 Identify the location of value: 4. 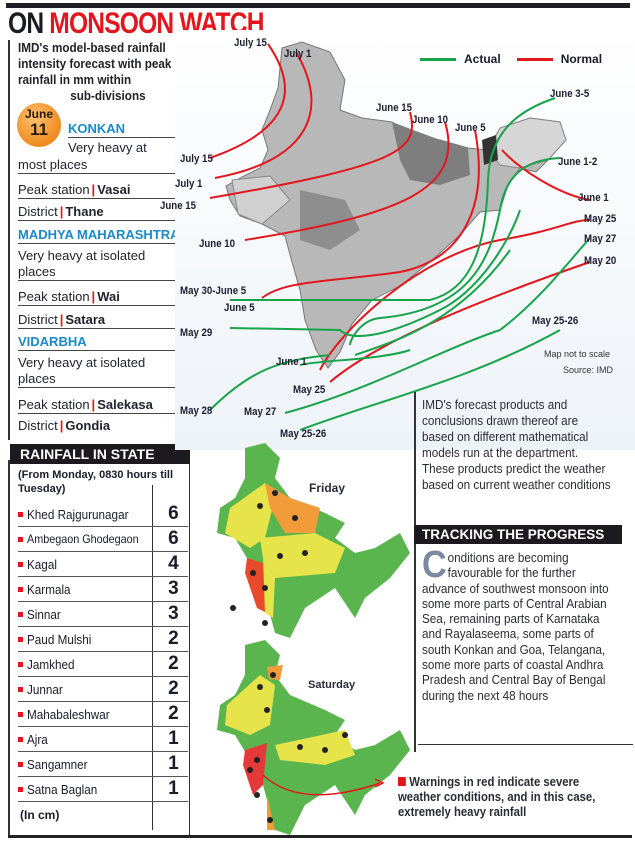
(173, 563).